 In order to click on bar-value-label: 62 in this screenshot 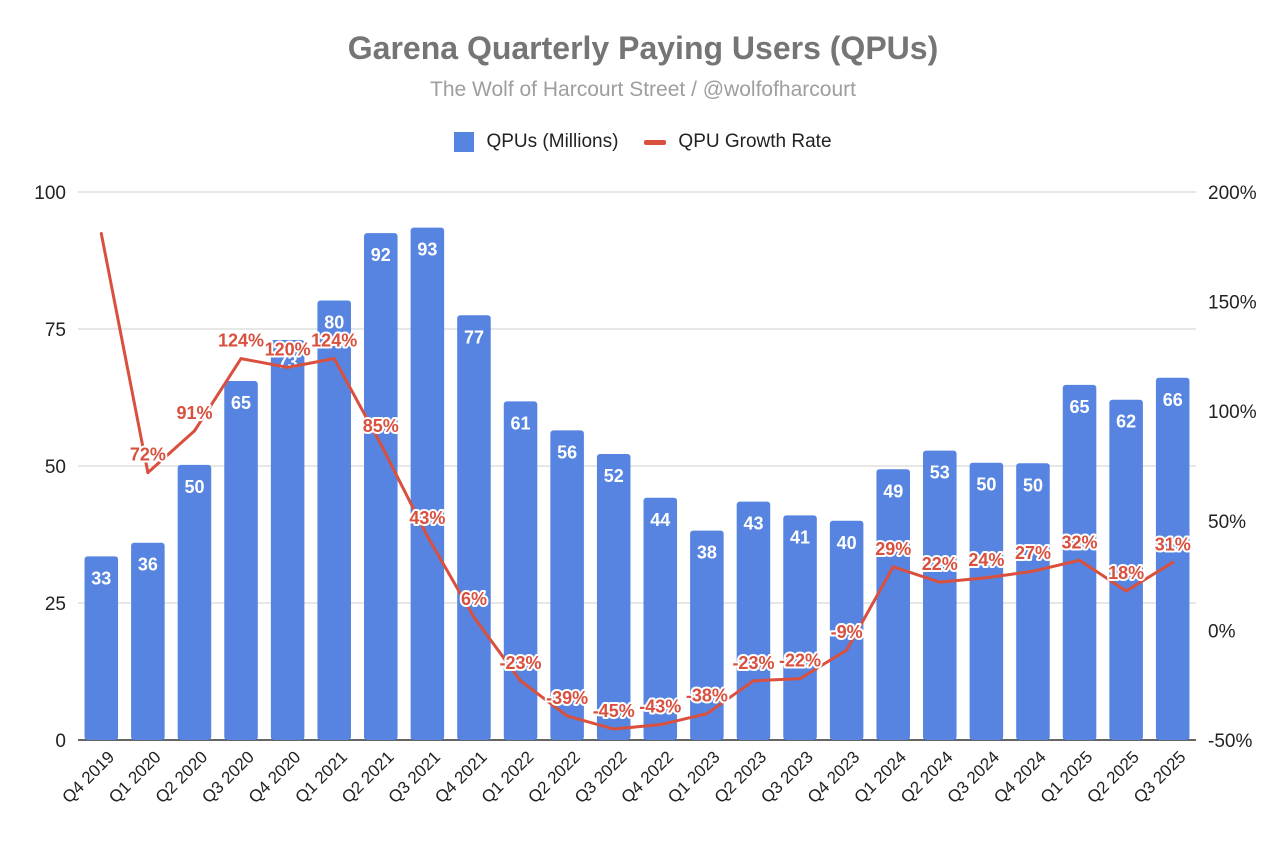, I will do `click(1126, 422)`.